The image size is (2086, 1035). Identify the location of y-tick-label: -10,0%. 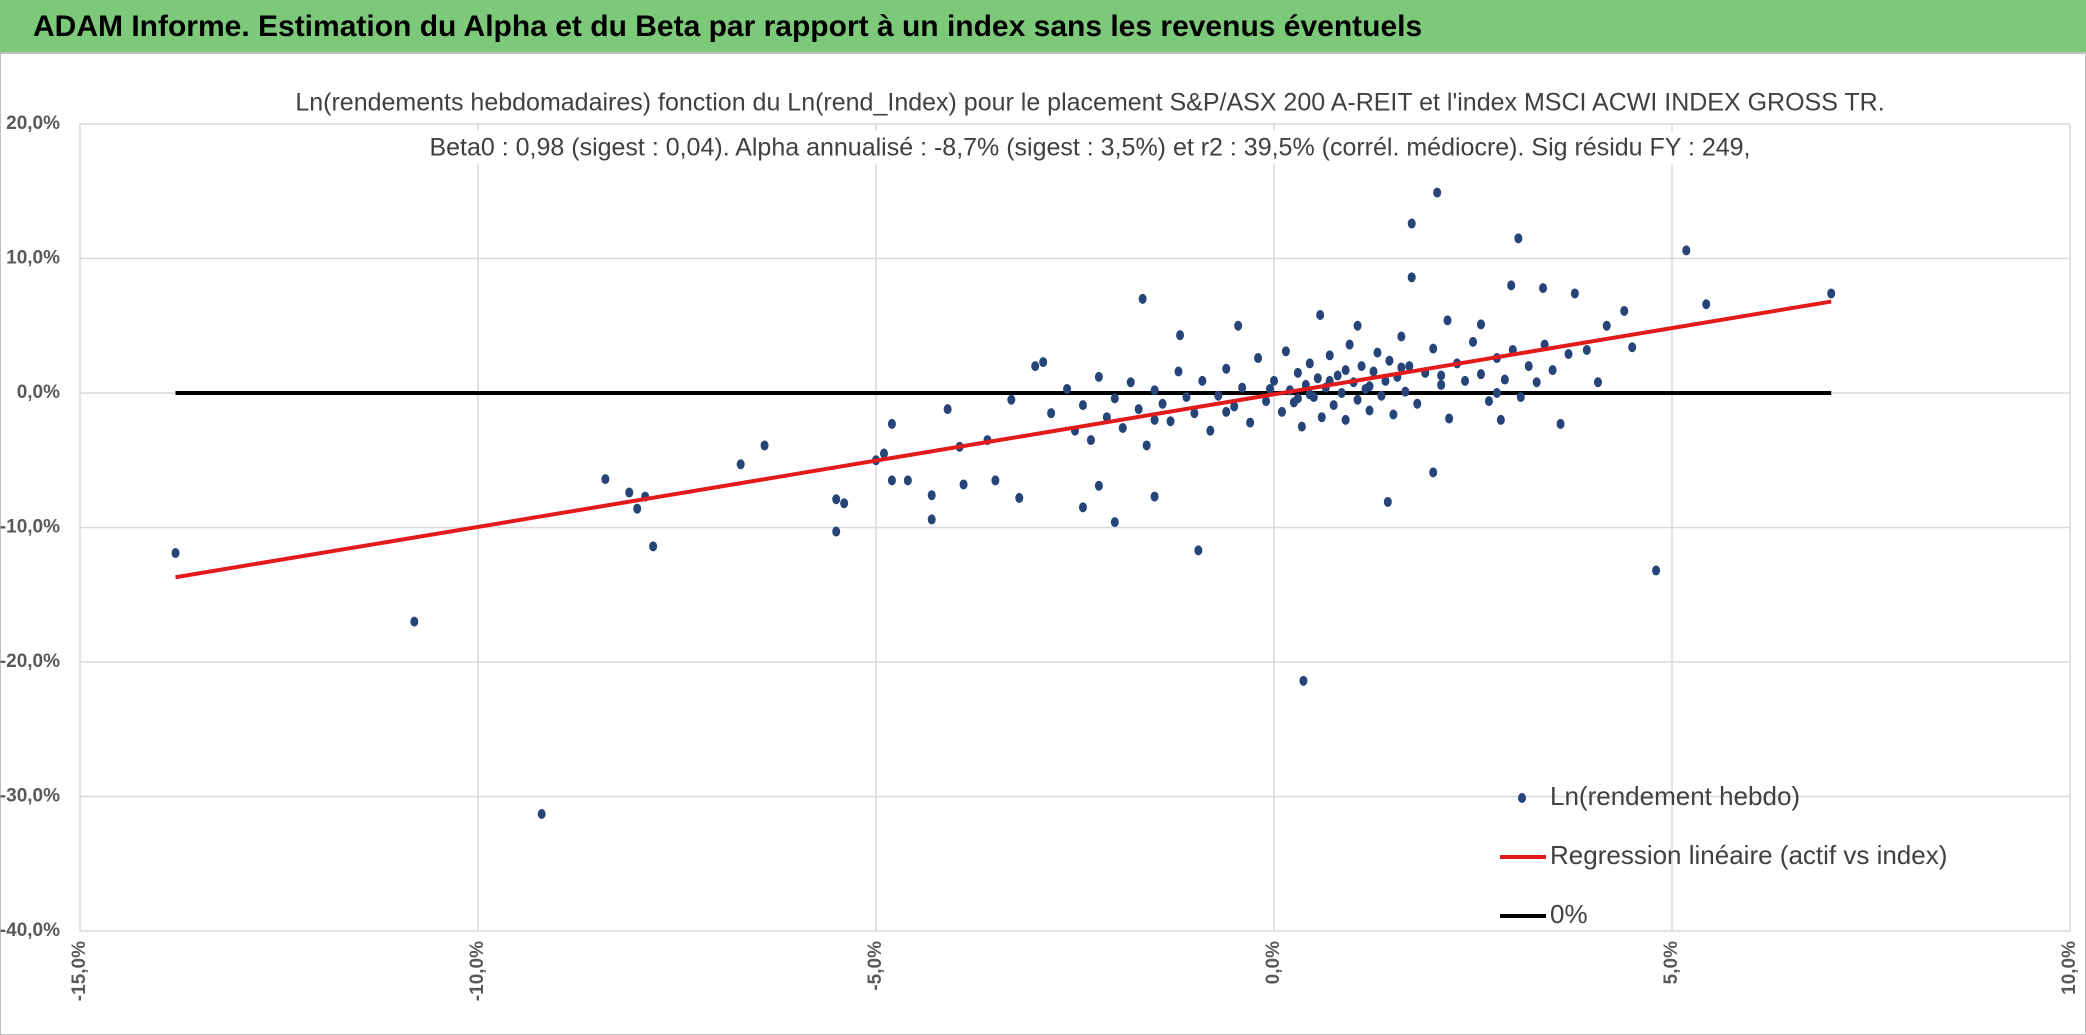
(30, 527).